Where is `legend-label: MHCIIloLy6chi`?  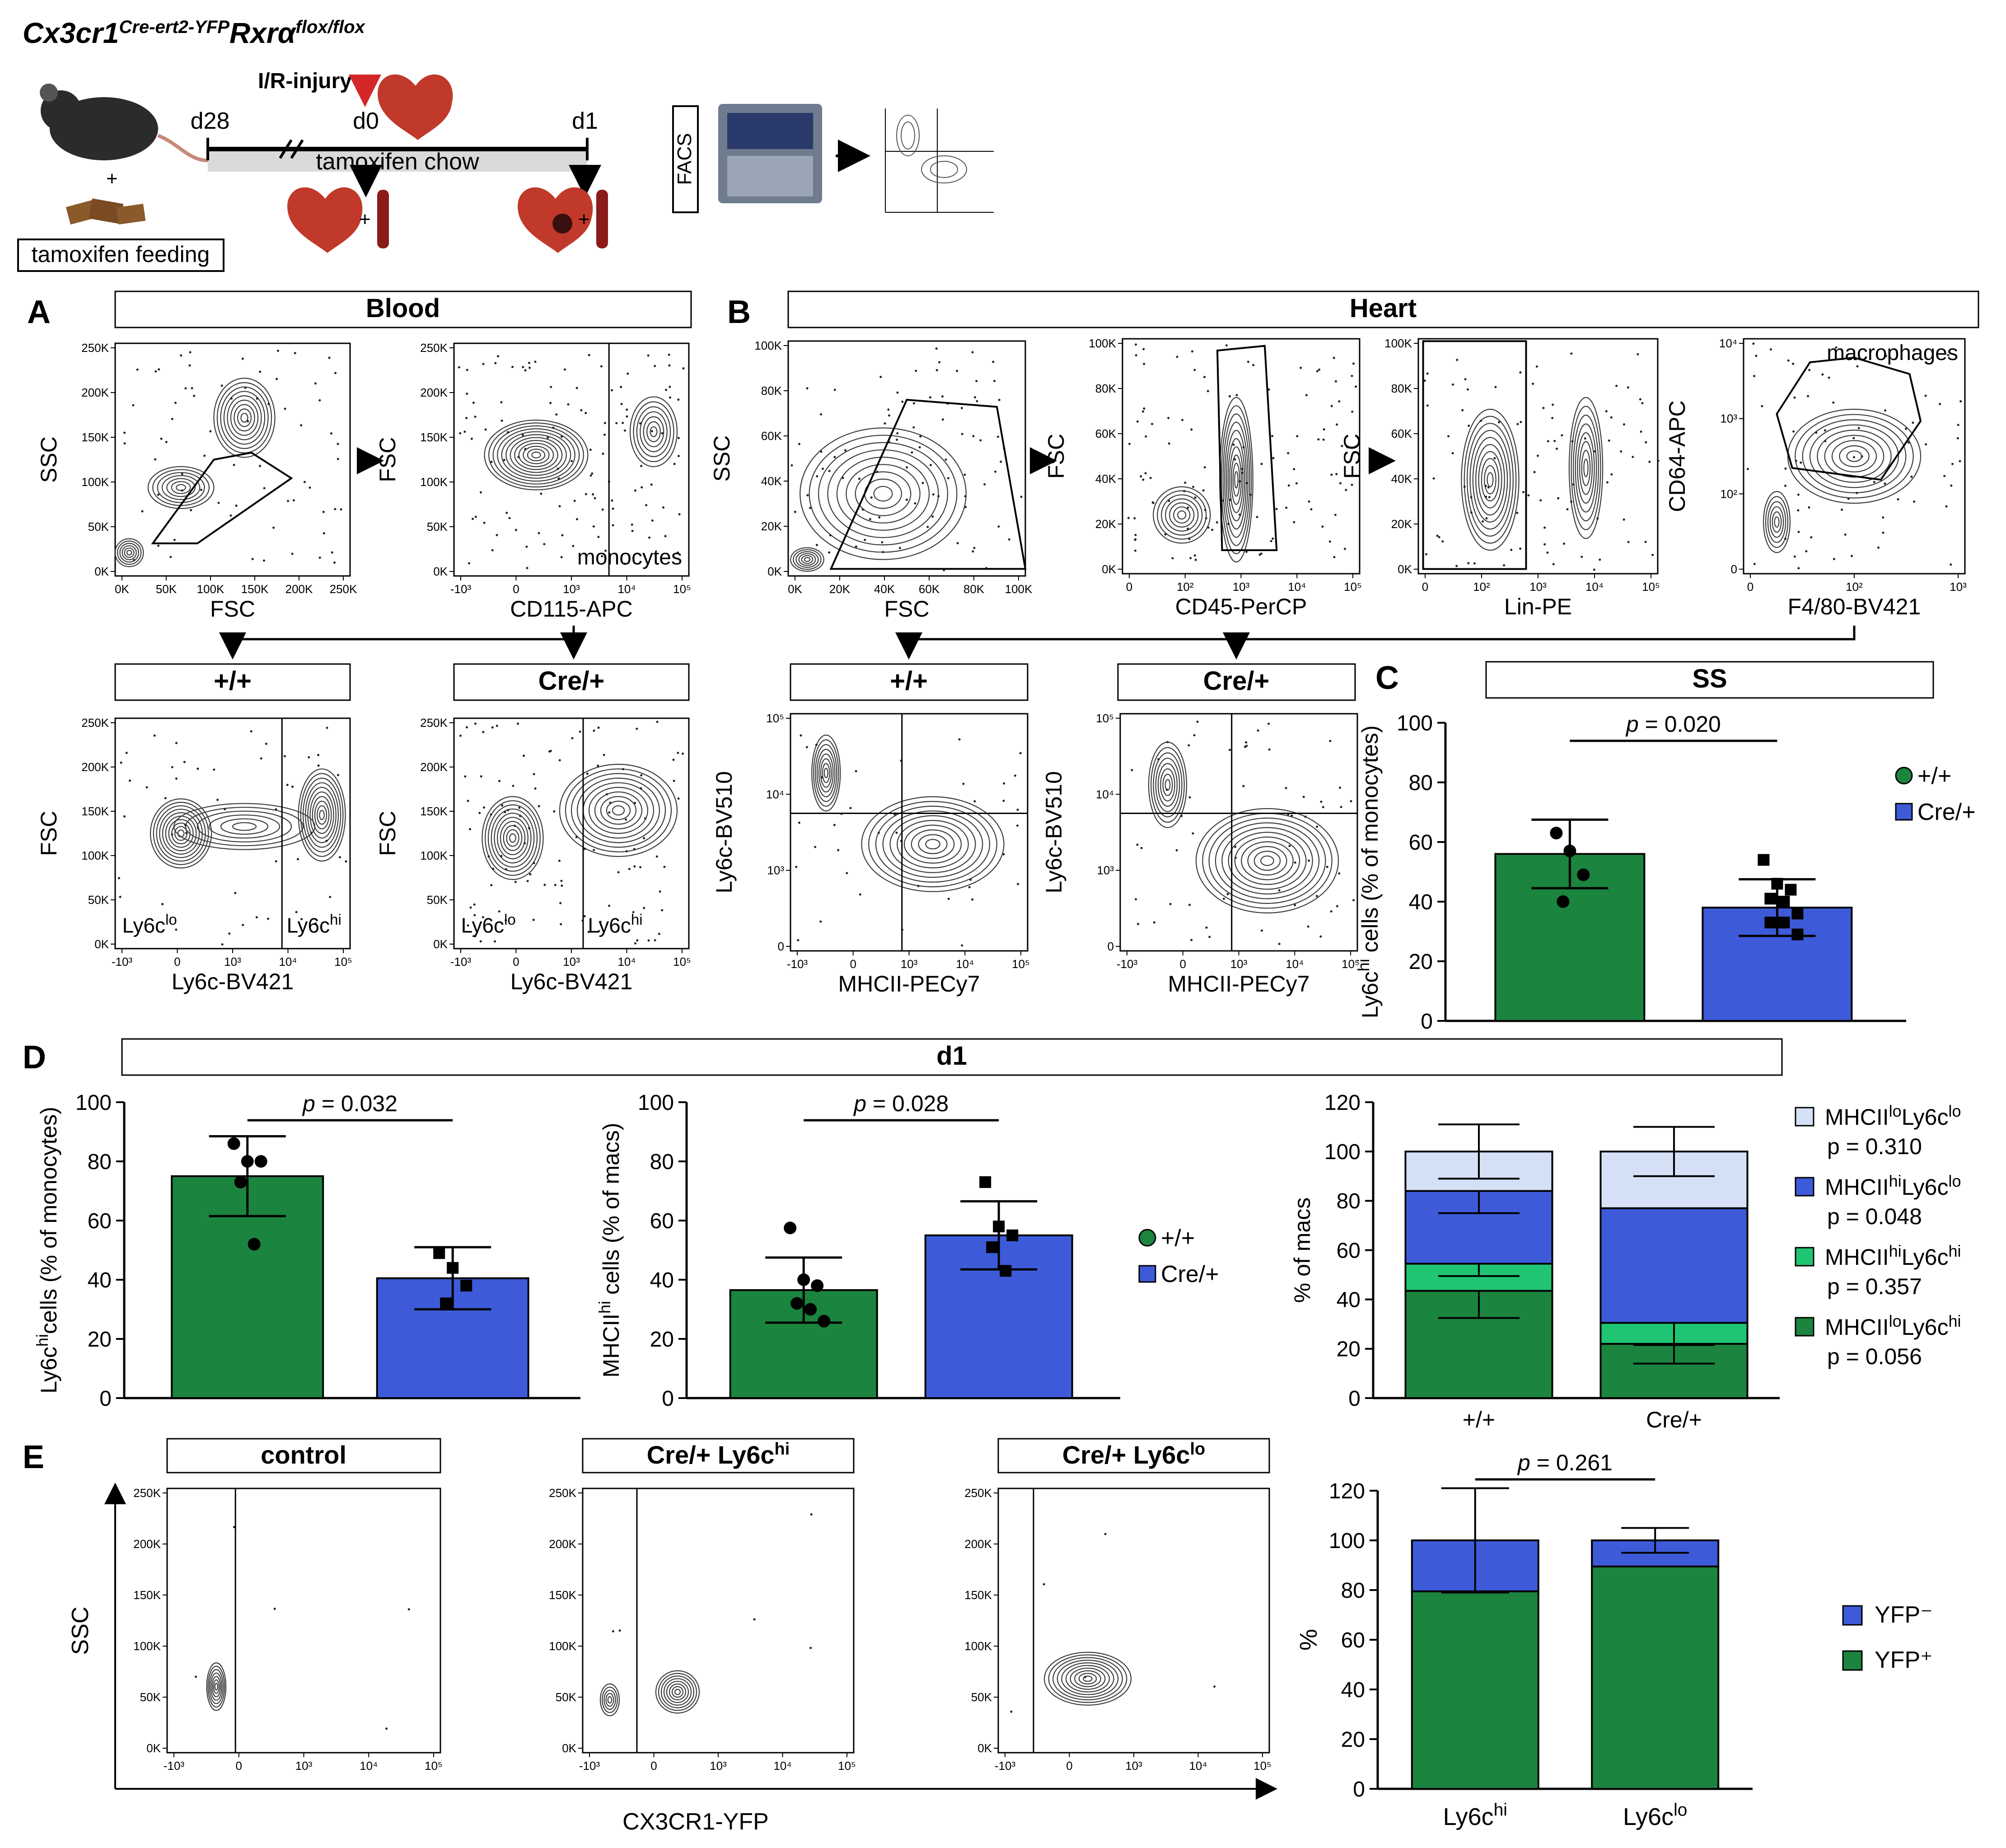 legend-label: MHCIIloLy6chi is located at coordinates (1893, 1326).